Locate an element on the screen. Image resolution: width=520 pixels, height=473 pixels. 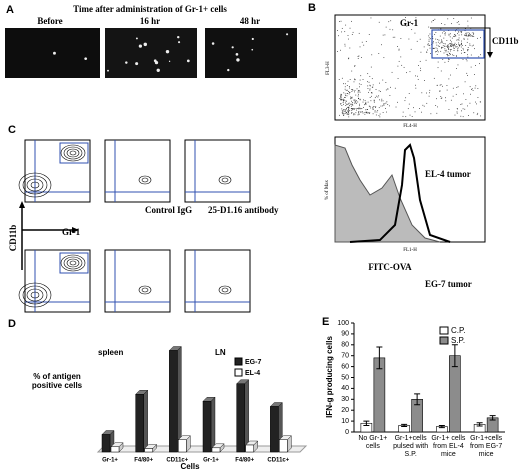
y-tick-label: 20 is located at coordinates (345, 410).